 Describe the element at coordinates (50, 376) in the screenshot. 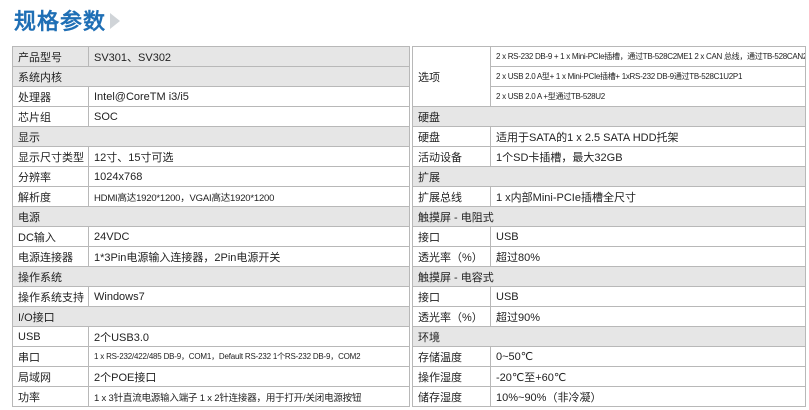

I see `spec-label: 局域网` at that location.